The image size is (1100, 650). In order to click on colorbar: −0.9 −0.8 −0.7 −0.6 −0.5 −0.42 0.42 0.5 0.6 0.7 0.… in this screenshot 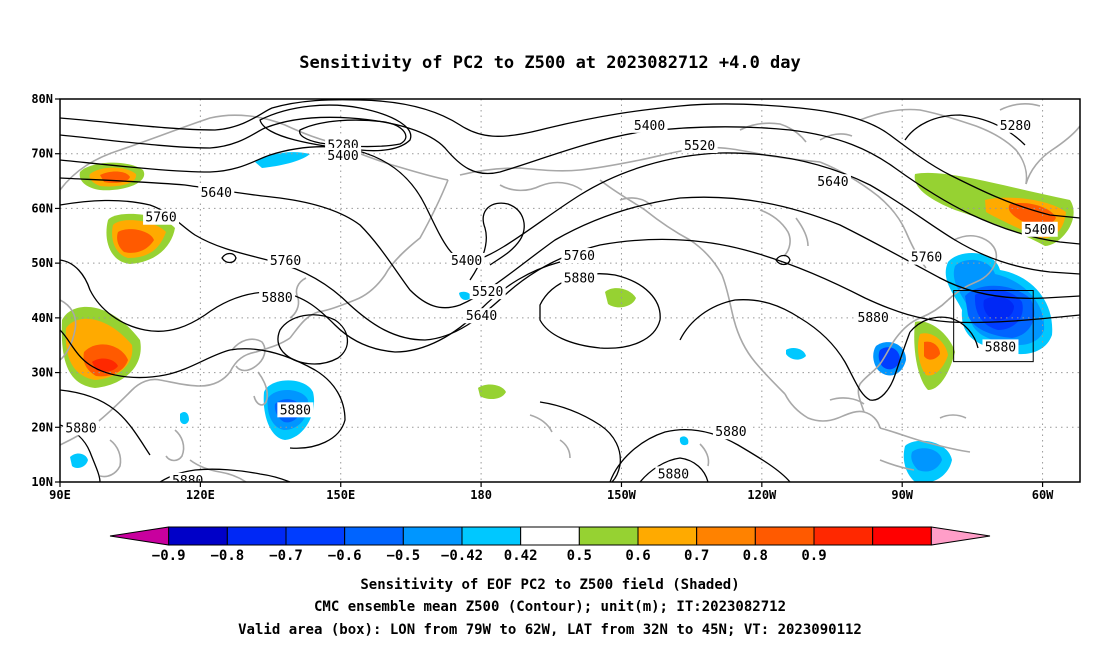, I will do `click(550, 545)`.